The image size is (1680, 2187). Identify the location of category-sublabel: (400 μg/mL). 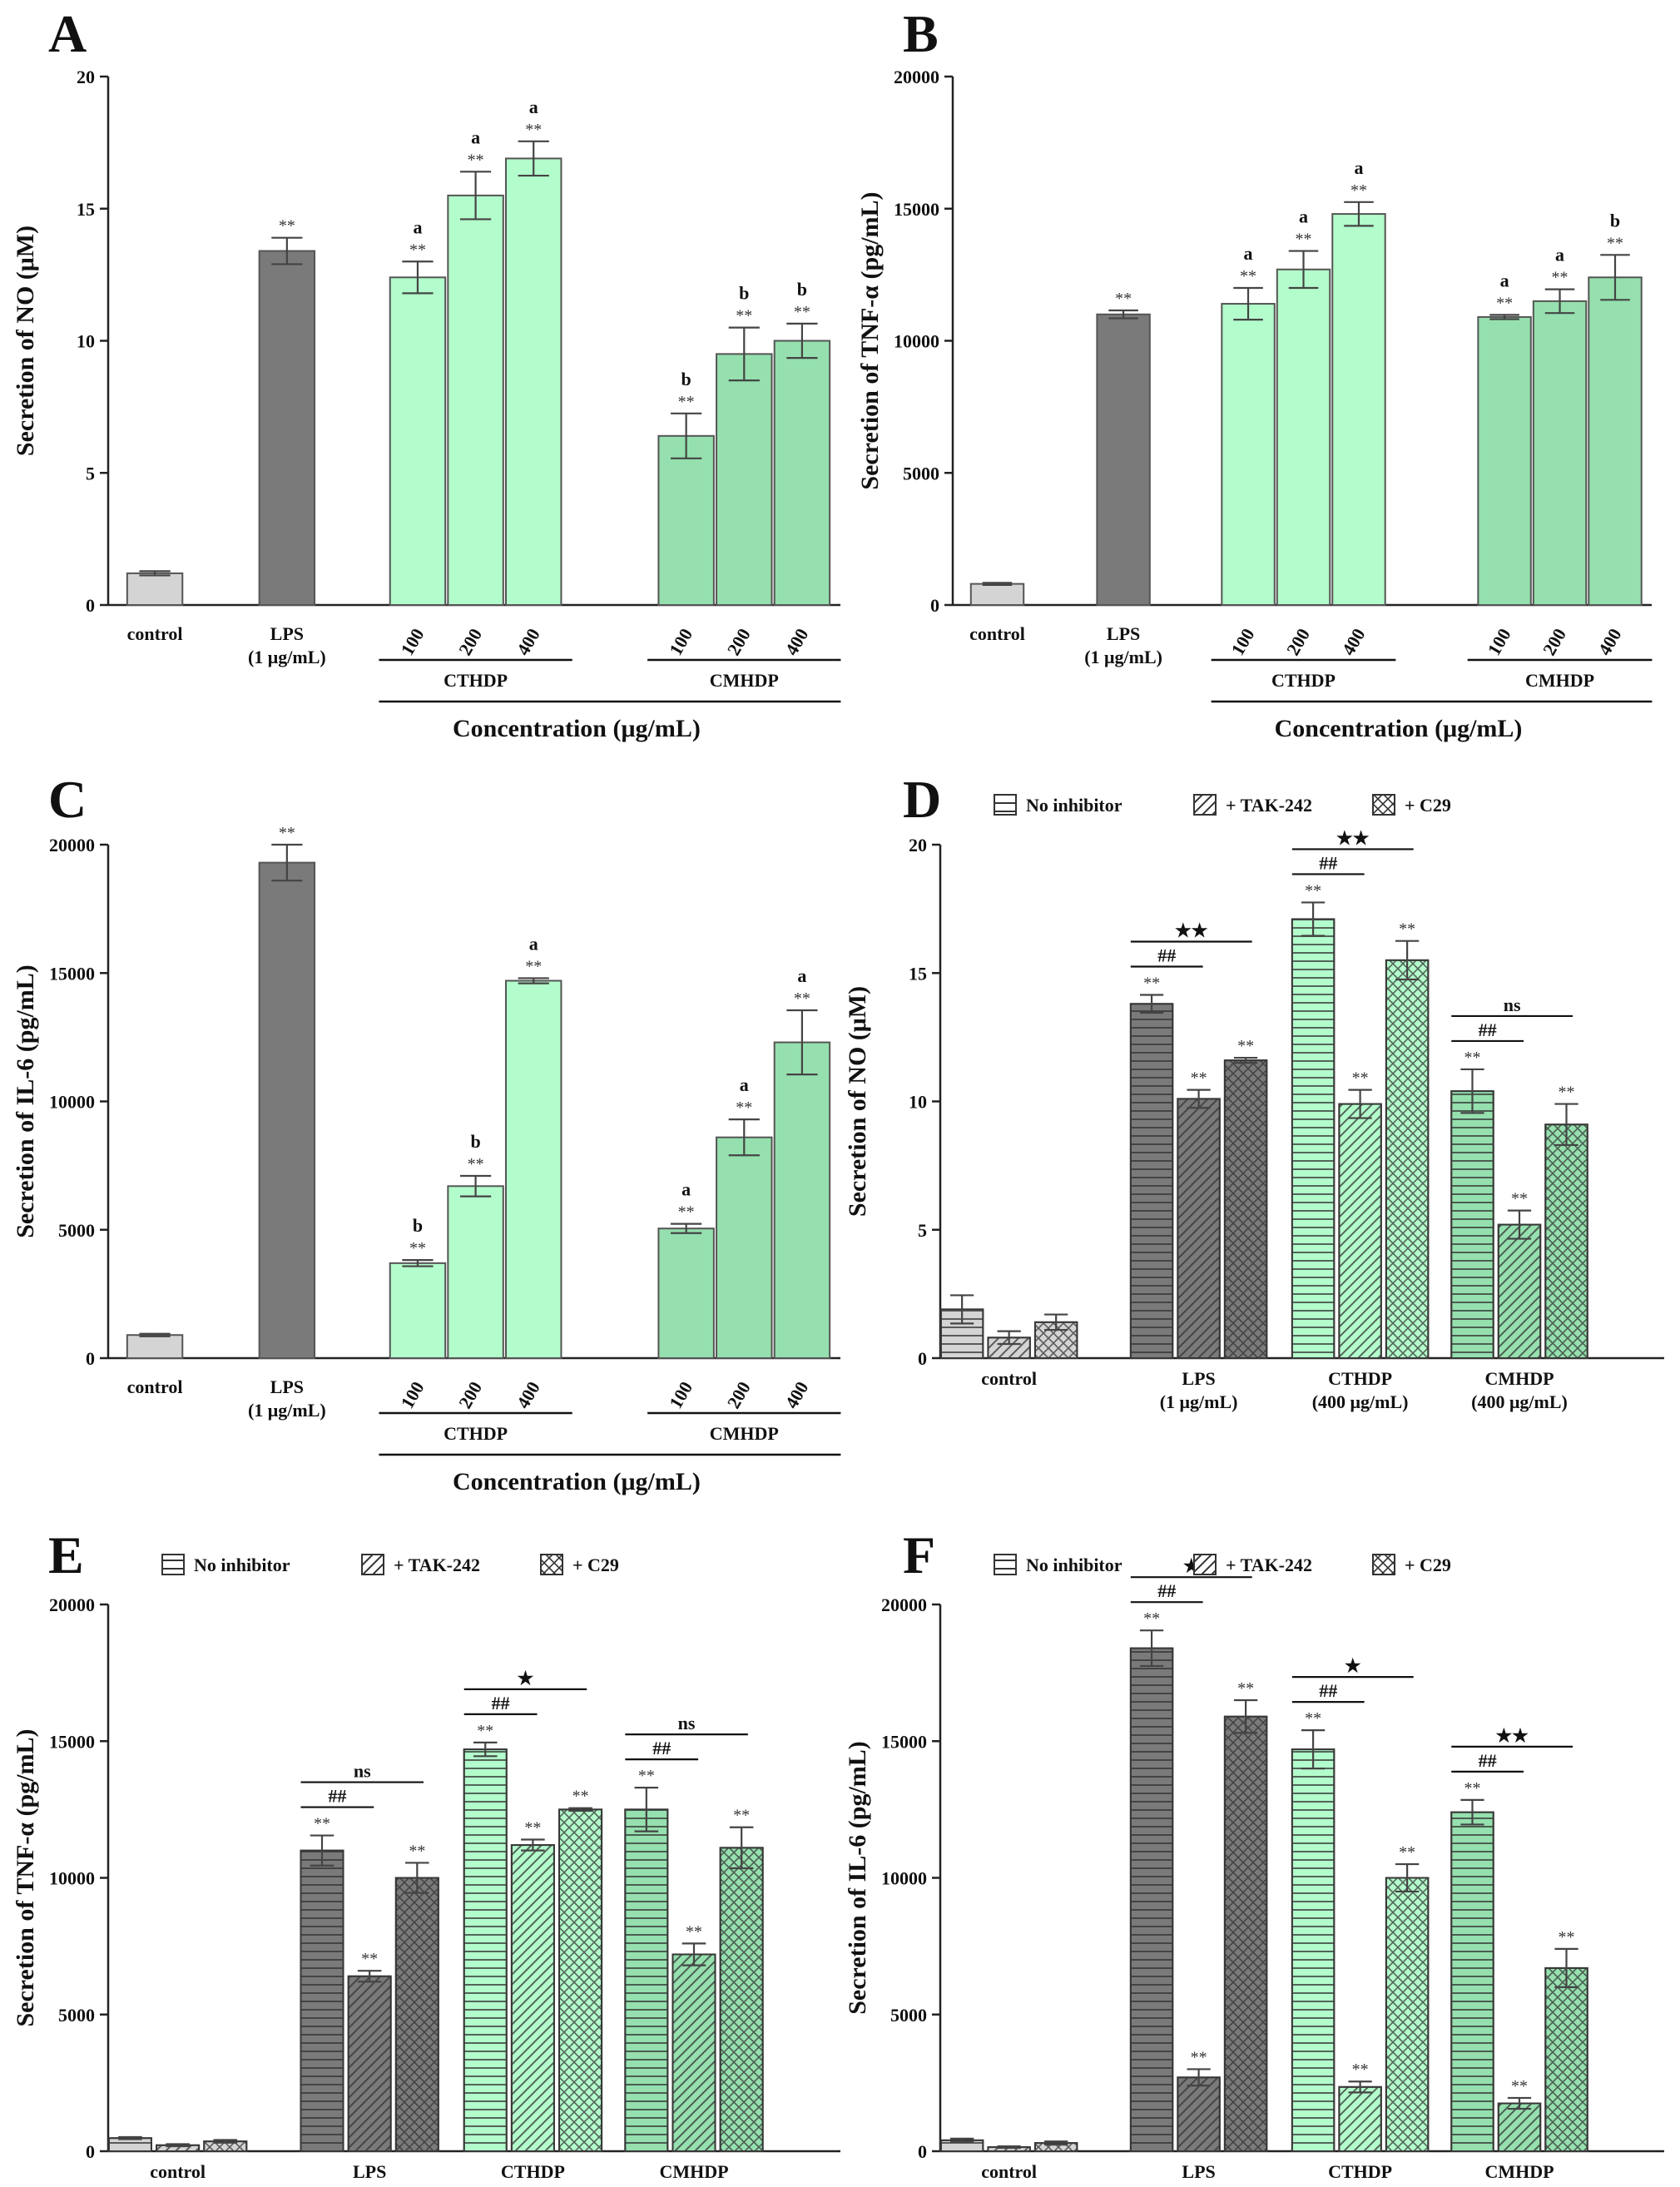
(694, 2186).